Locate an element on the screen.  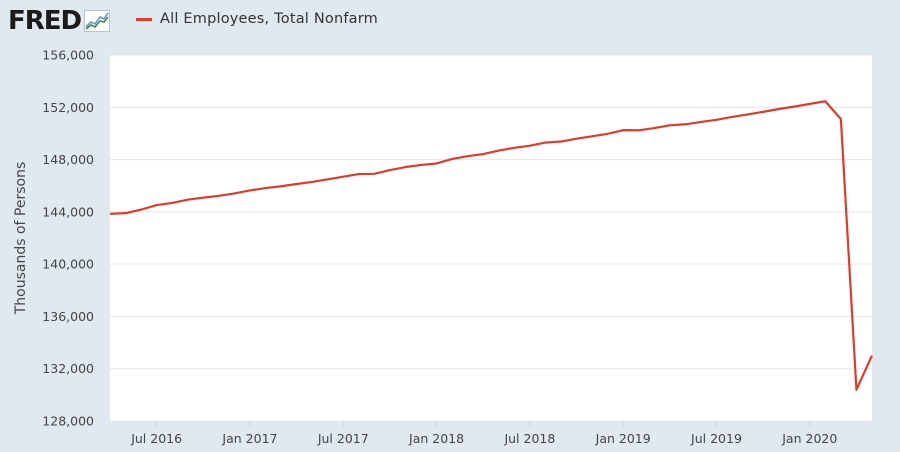
x-tick-label: Jul 2018 is located at coordinates (529, 438).